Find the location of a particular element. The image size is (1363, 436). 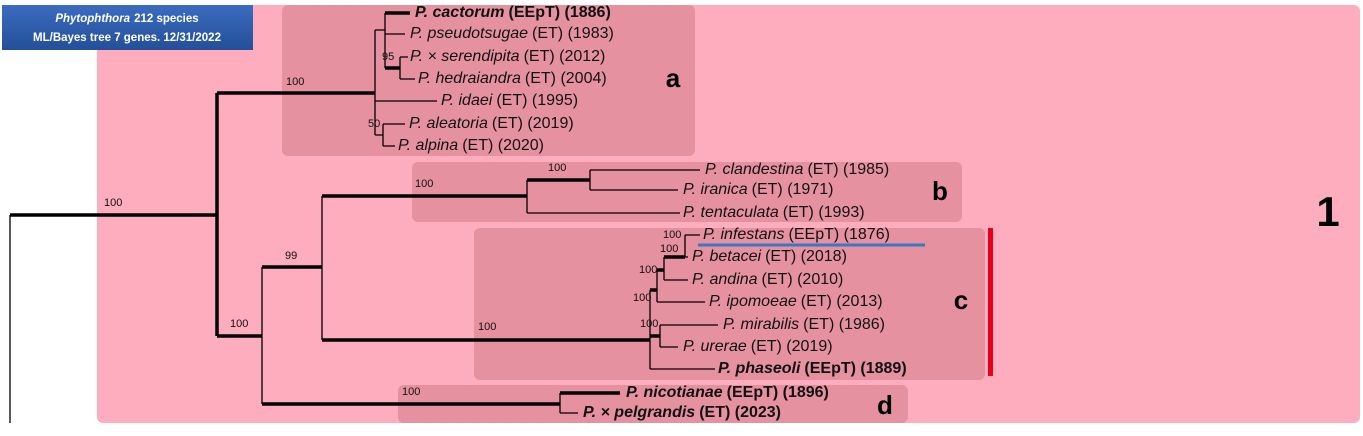

taxon-info: (EEpT) (1889) is located at coordinates (855, 368).